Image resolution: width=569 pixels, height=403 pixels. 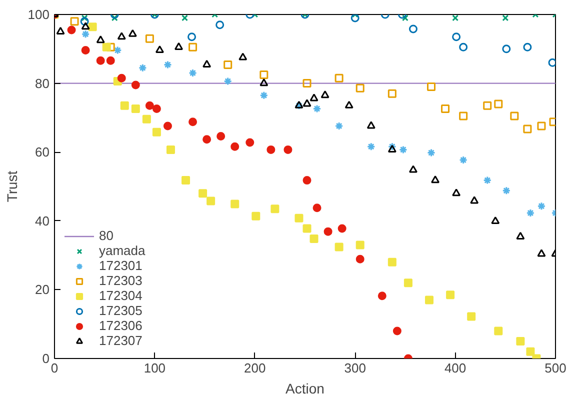 What do you see at coordinates (120, 280) in the screenshot?
I see `legend-label: 172303` at bounding box center [120, 280].